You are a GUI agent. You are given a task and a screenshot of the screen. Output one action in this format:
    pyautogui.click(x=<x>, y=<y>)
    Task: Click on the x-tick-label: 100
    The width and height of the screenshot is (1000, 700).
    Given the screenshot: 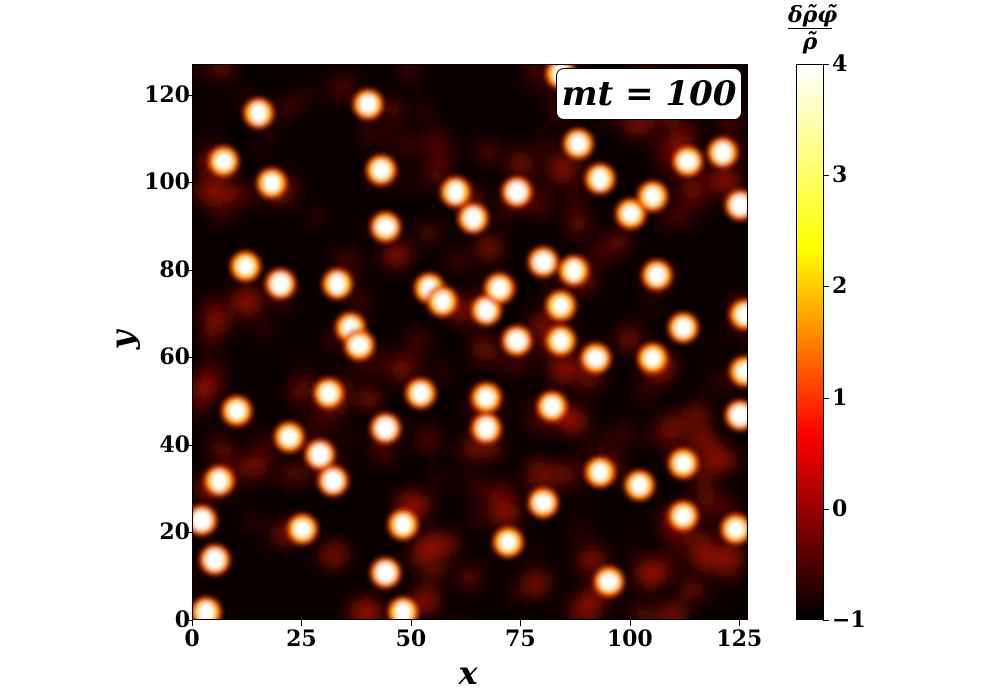 What is the action you would take?
    pyautogui.click(x=629, y=639)
    